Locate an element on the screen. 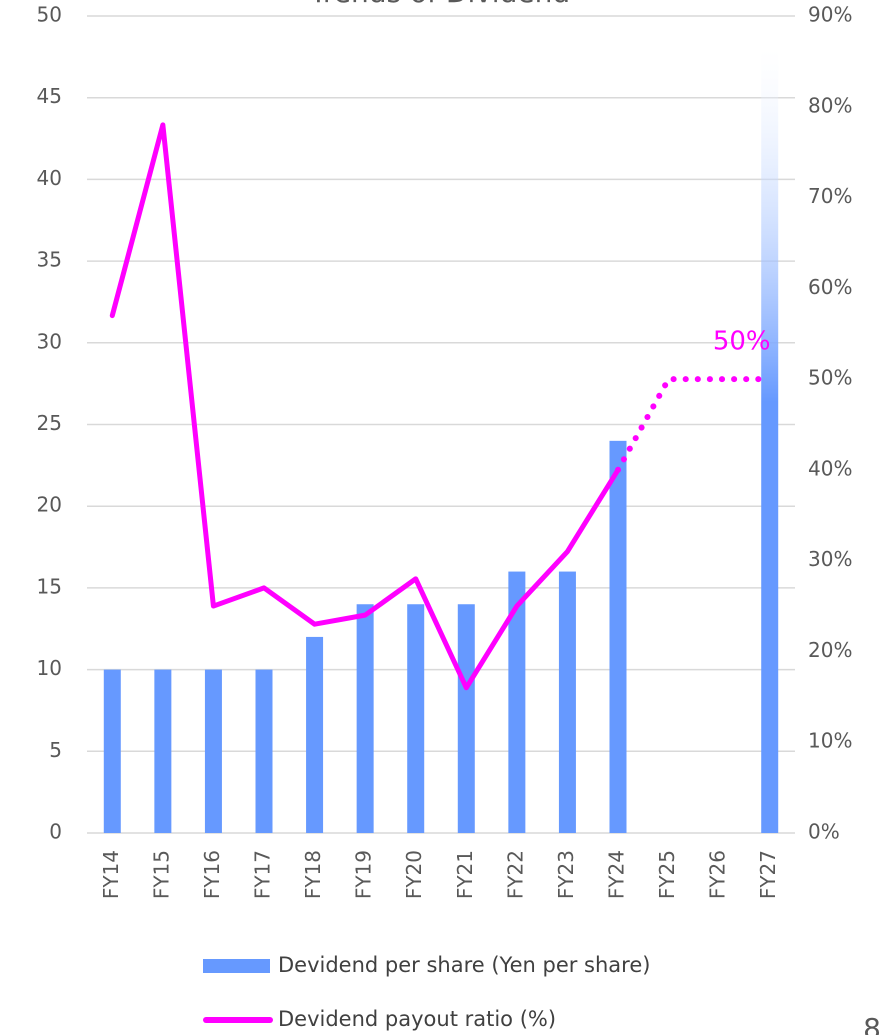 Image resolution: width=894 pixels, height=1035 pixels. y-tick-label: 15 is located at coordinates (49, 586).